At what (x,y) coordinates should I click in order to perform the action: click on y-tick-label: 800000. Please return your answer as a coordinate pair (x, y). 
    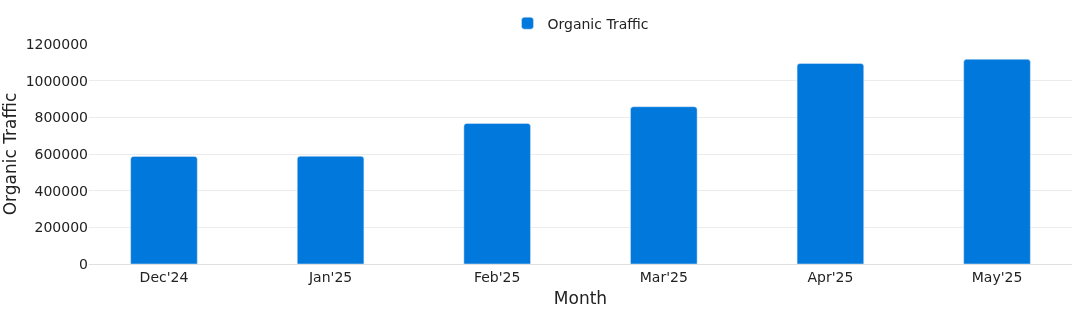
    Looking at the image, I should click on (61, 117).